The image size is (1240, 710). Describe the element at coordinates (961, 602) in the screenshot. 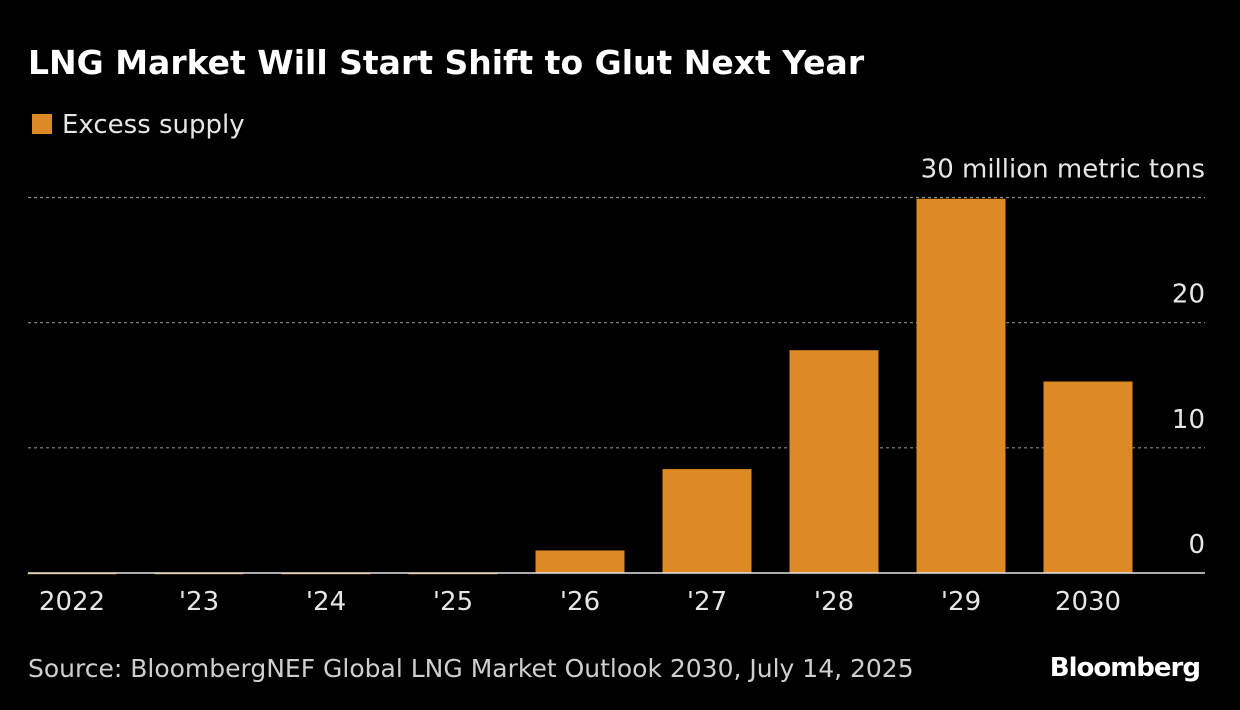

I see `x-tick-label: '29` at that location.